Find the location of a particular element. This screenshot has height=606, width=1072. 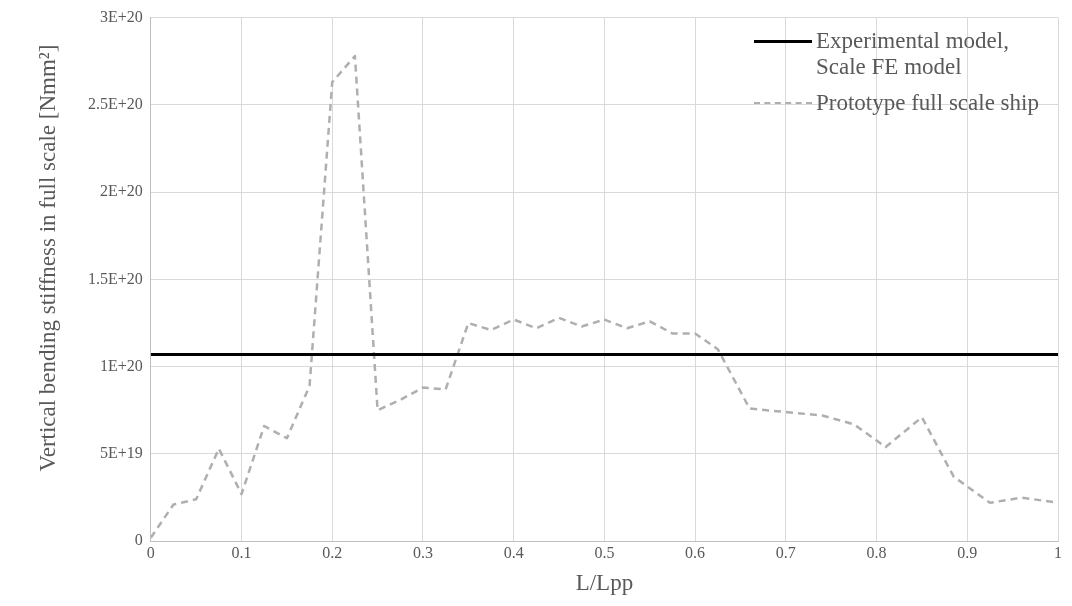

x-tick-label: 0.7 is located at coordinates (785, 552).